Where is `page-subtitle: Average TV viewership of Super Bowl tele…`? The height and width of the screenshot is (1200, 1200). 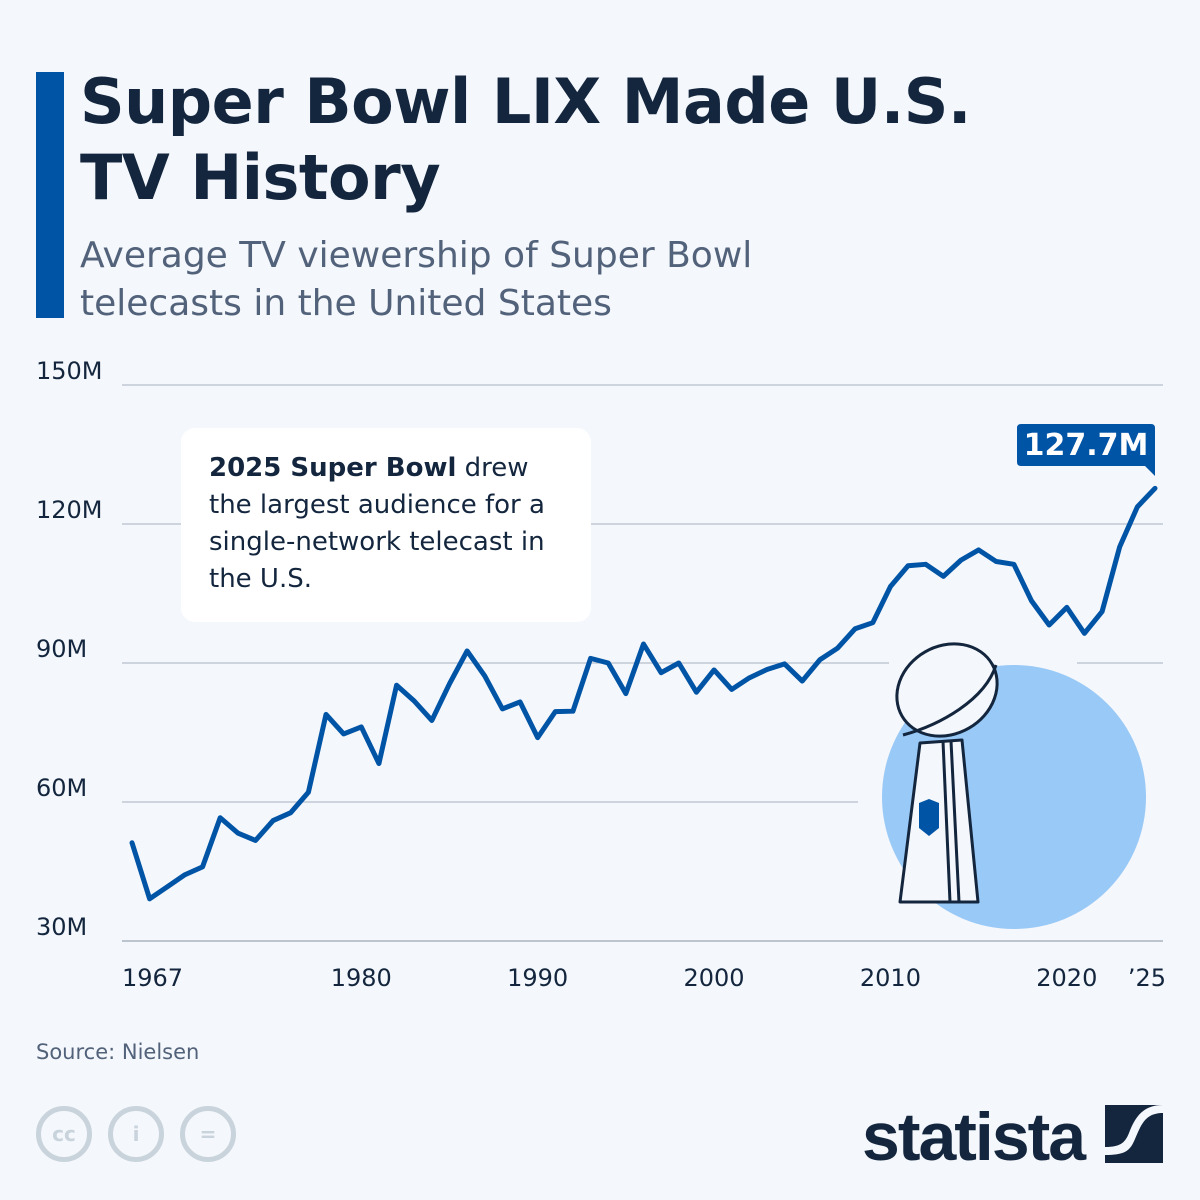 page-subtitle: Average TV viewership of Super Bowl tele… is located at coordinates (416, 279).